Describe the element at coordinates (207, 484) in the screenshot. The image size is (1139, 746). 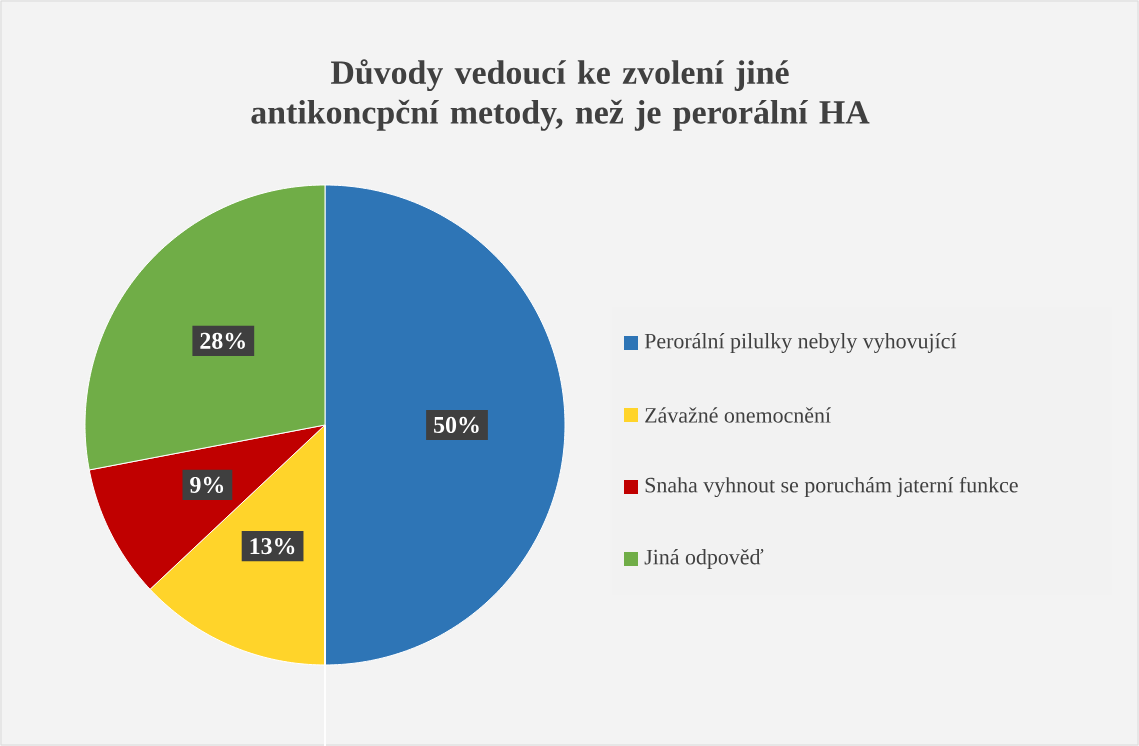
I see `data-label: 9%` at that location.